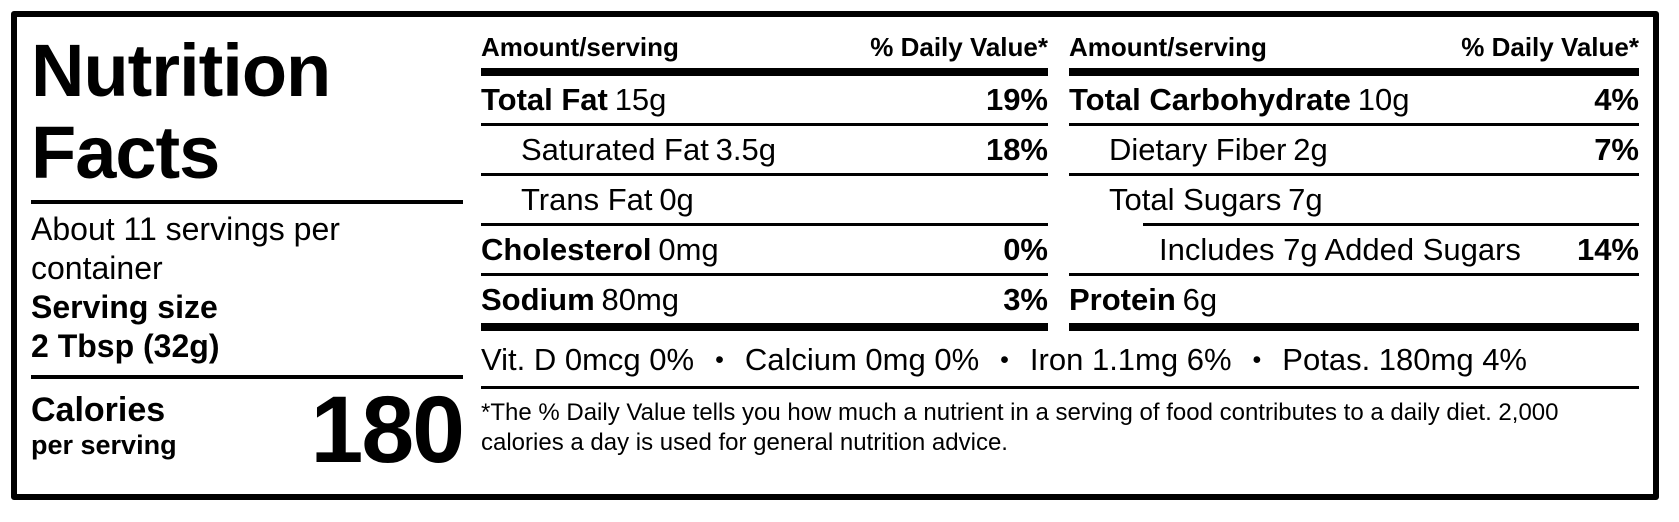  I want to click on calories-sublabel: per serving, so click(104, 445).